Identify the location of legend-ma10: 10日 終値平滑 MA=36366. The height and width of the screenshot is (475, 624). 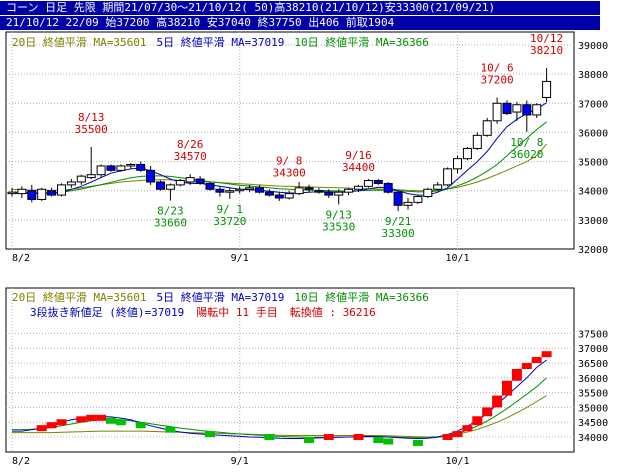
(361, 42).